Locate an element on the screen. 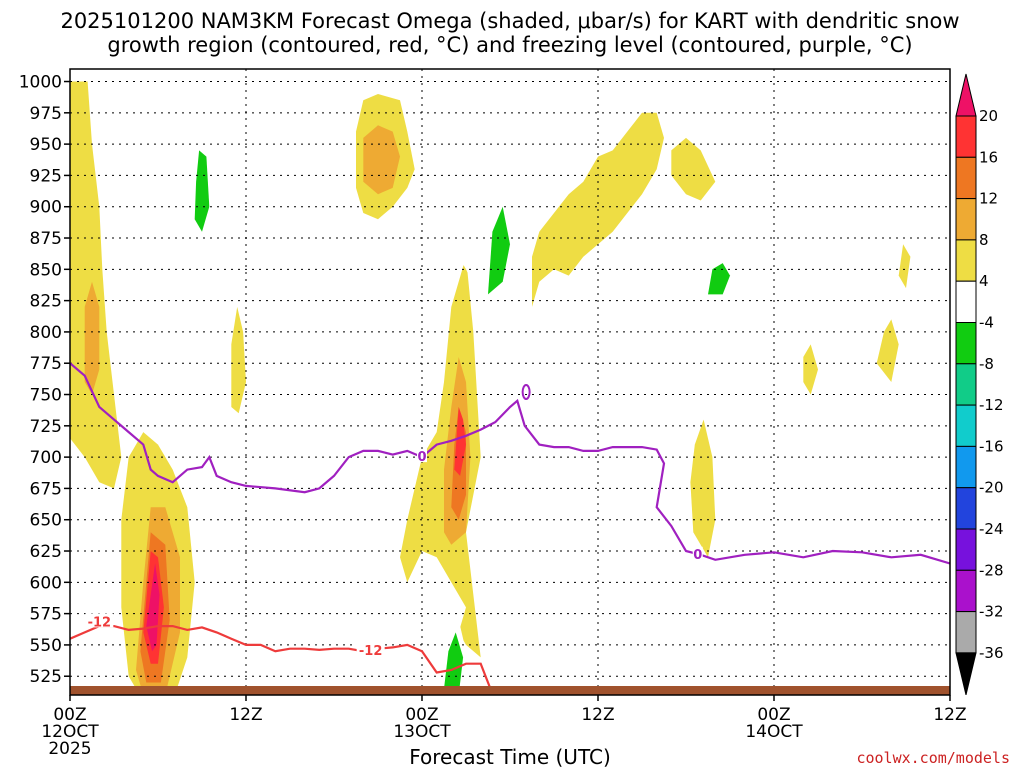 The height and width of the screenshot is (768, 1024). y-tick-label: 975 is located at coordinates (46, 114).